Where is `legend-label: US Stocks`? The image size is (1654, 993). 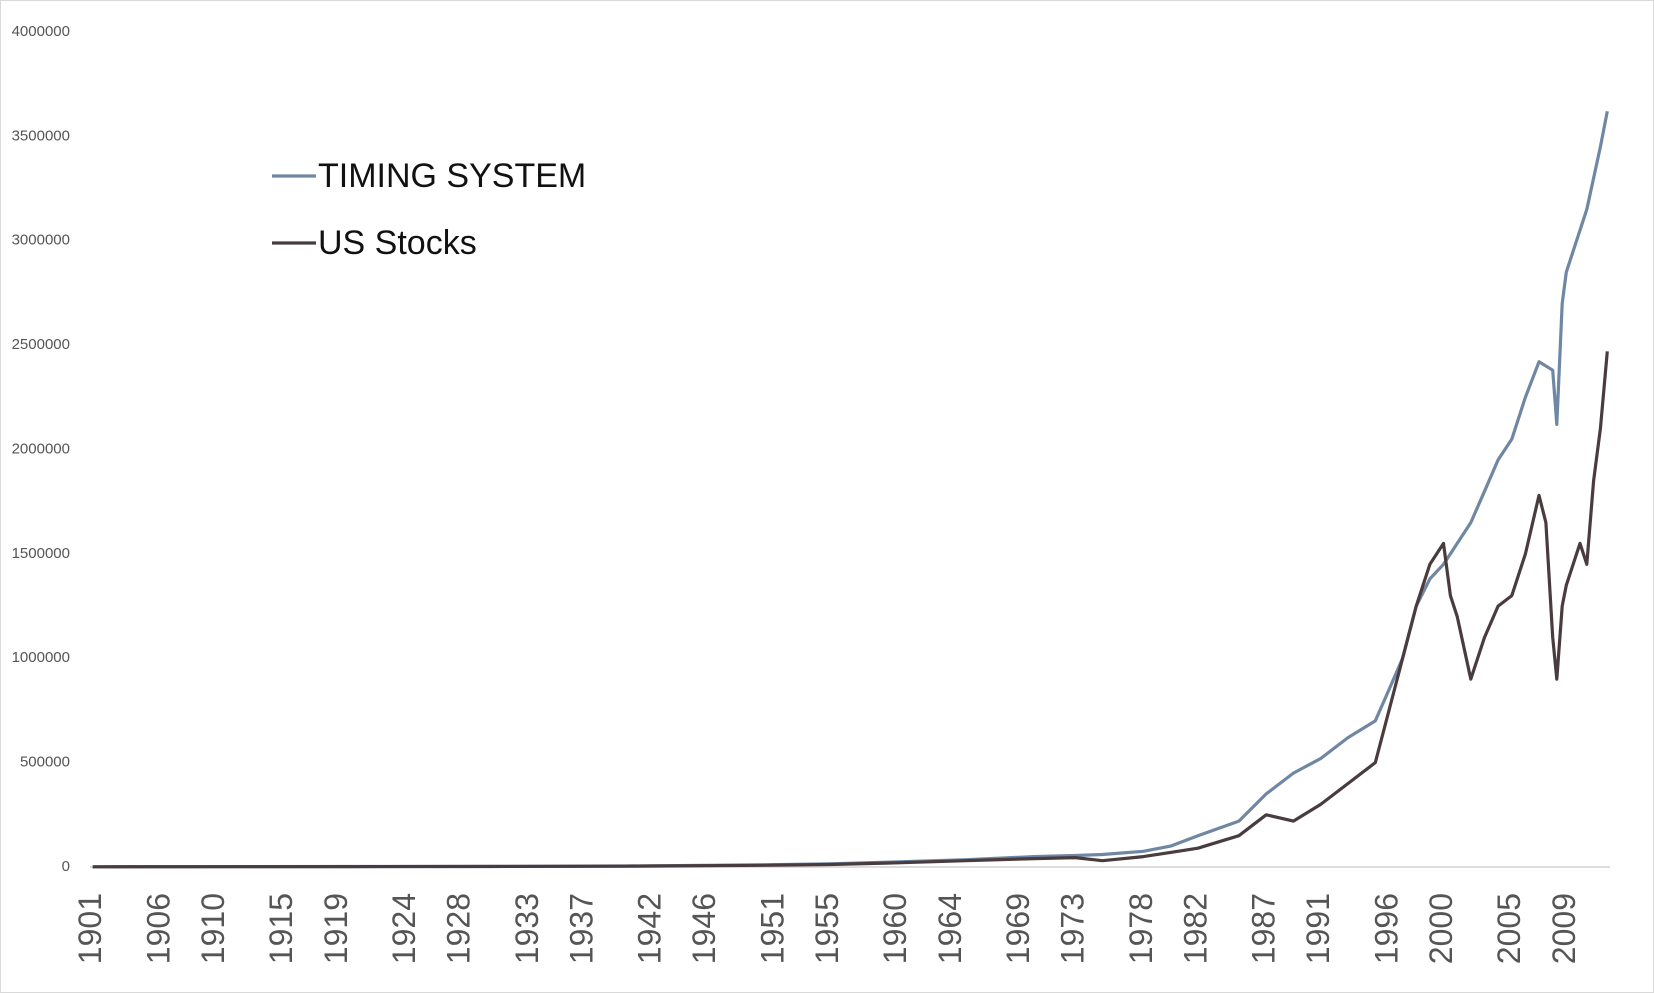
legend-label: US Stocks is located at coordinates (397, 243).